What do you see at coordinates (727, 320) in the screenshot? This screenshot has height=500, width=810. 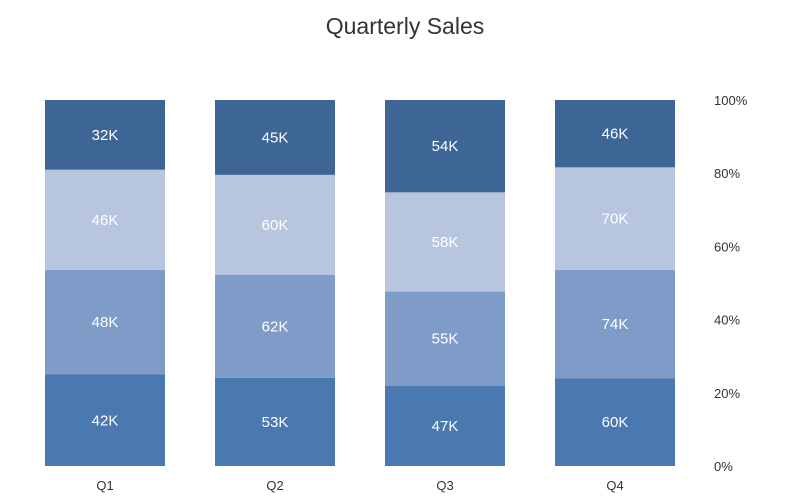 I see `y-tick-label: 40%` at bounding box center [727, 320].